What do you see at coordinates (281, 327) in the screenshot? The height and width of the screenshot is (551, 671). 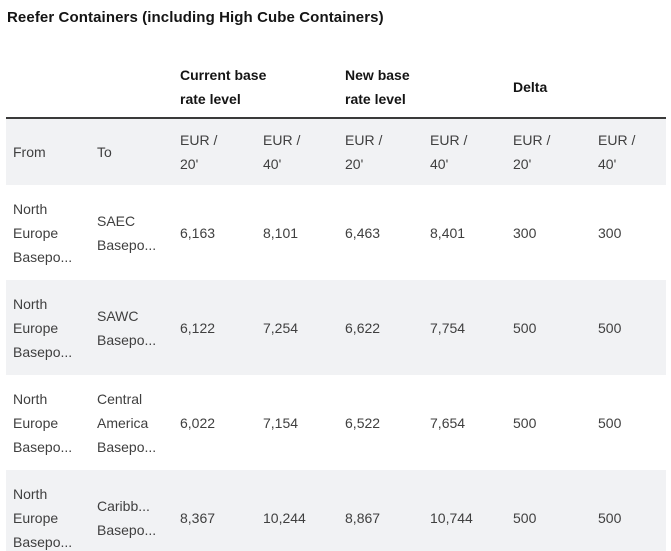 I see `cell-current-40: 7,254` at bounding box center [281, 327].